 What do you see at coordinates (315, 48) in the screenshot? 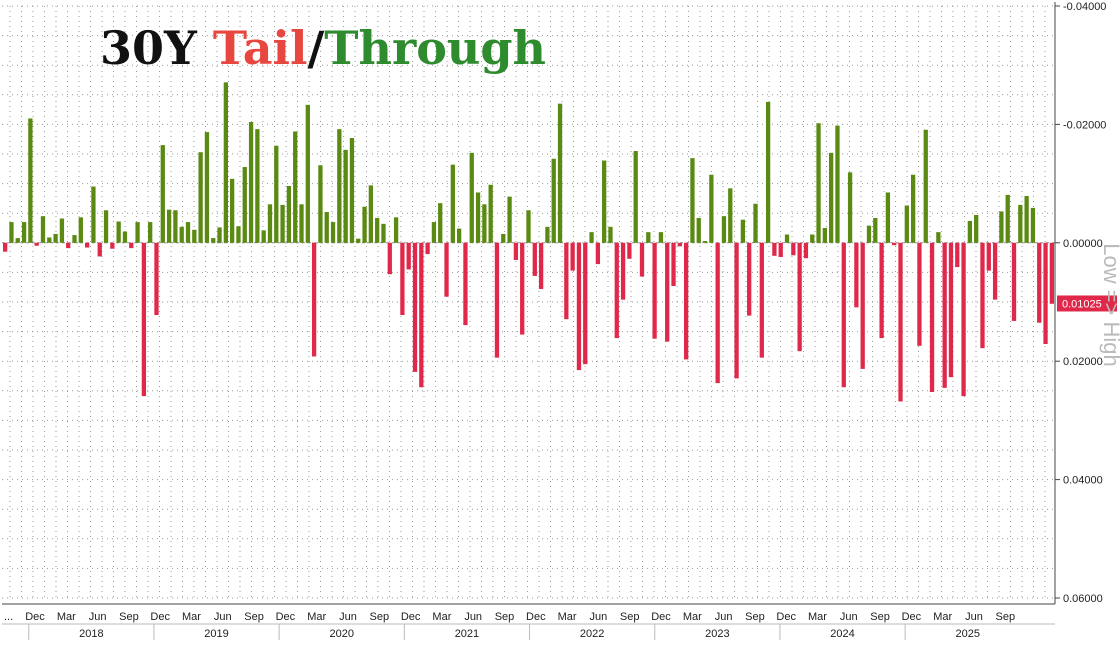
I see `title-part-slash: /` at bounding box center [315, 48].